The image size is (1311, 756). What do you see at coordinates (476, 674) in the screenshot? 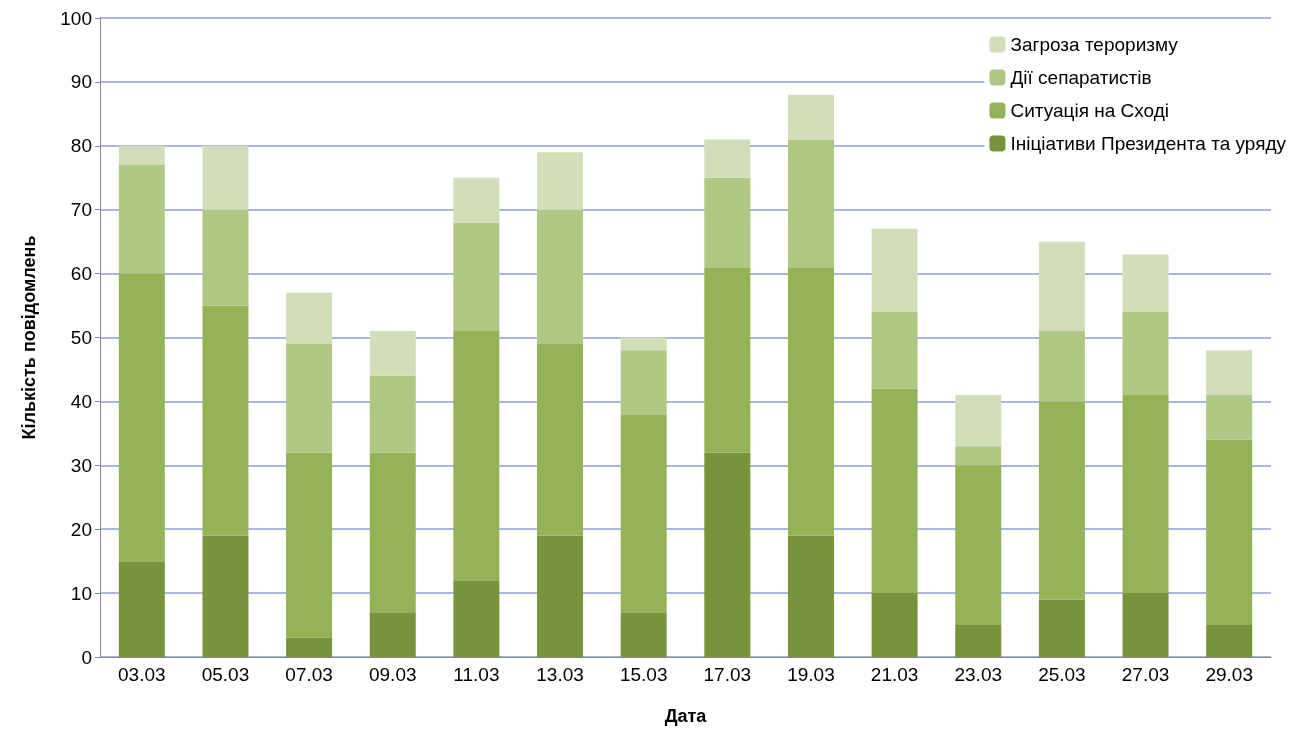
I see `x-tick-label: 11.03` at bounding box center [476, 674].